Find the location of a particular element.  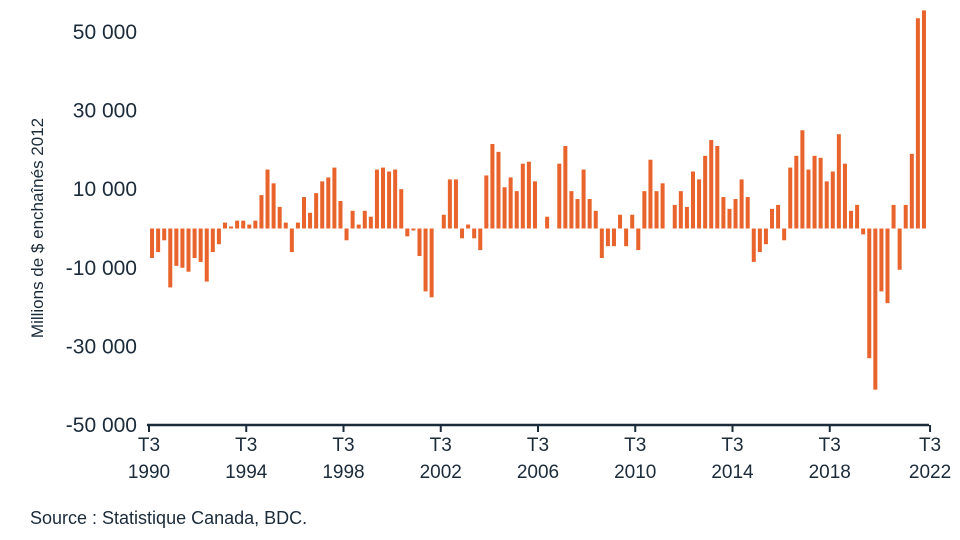

y-tick-label: 50 000 is located at coordinates (105, 32).